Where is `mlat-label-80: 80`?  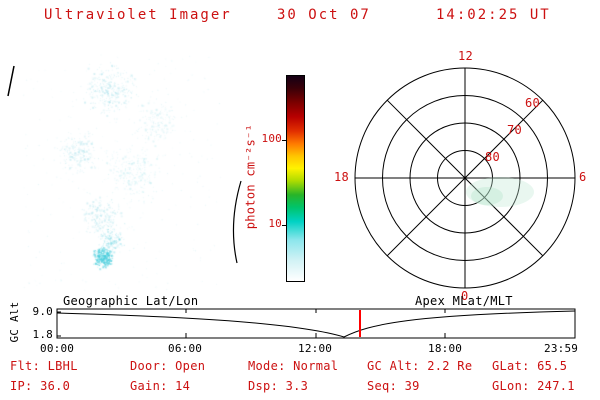
mlat-label-80: 80 is located at coordinates (493, 157).